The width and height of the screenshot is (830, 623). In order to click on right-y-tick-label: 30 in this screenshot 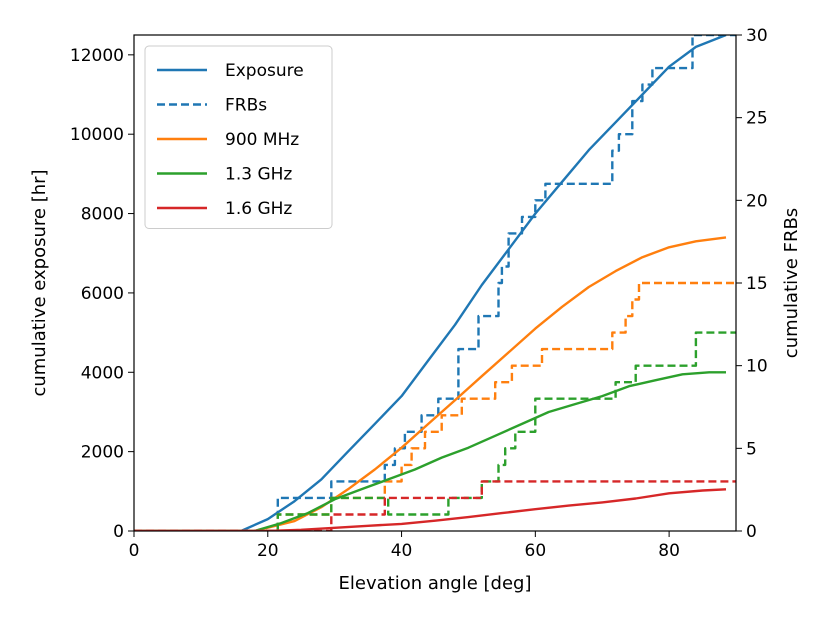, I will do `click(757, 36)`.